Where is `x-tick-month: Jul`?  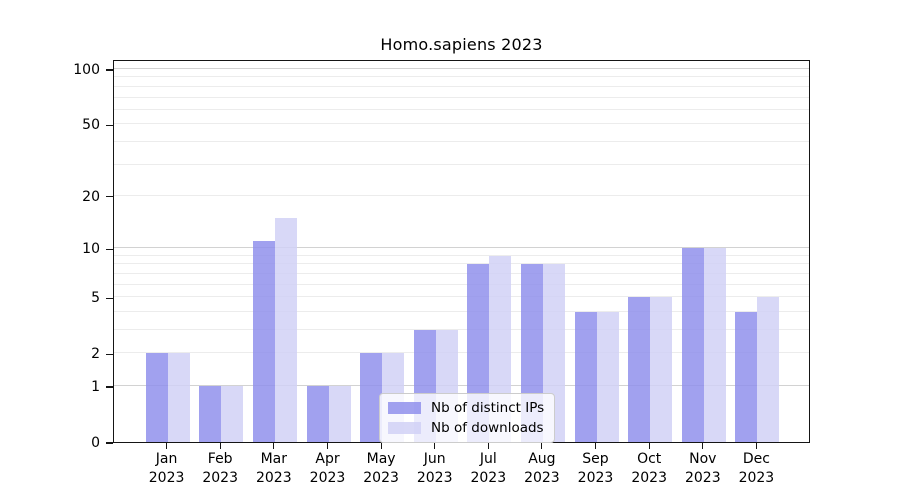 x-tick-month: Jul is located at coordinates (488, 459).